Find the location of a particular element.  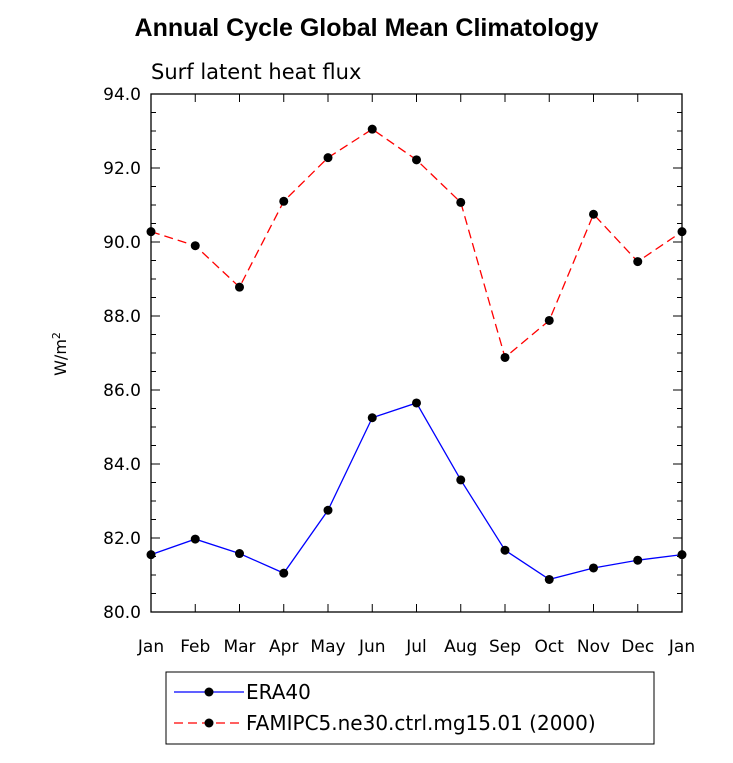

x-tick-label: Jun is located at coordinates (372, 647).